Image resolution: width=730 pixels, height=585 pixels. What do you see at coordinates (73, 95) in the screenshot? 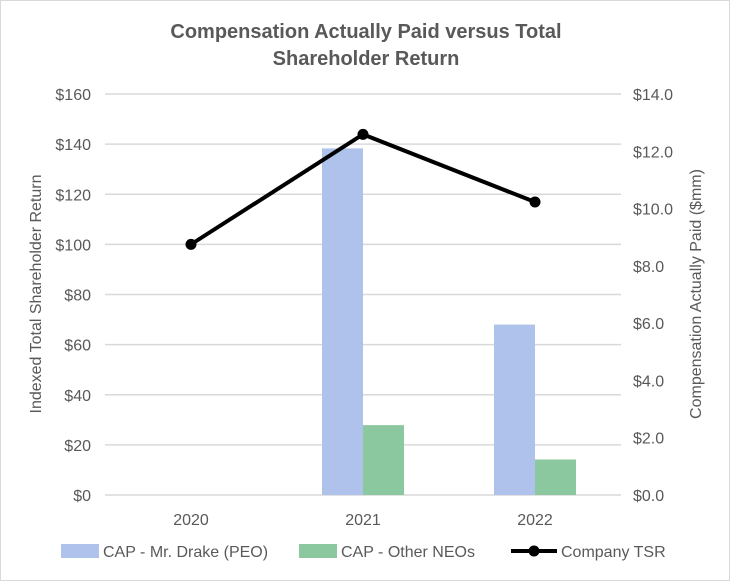
I see `y-left-tick-label: $160` at bounding box center [73, 95].